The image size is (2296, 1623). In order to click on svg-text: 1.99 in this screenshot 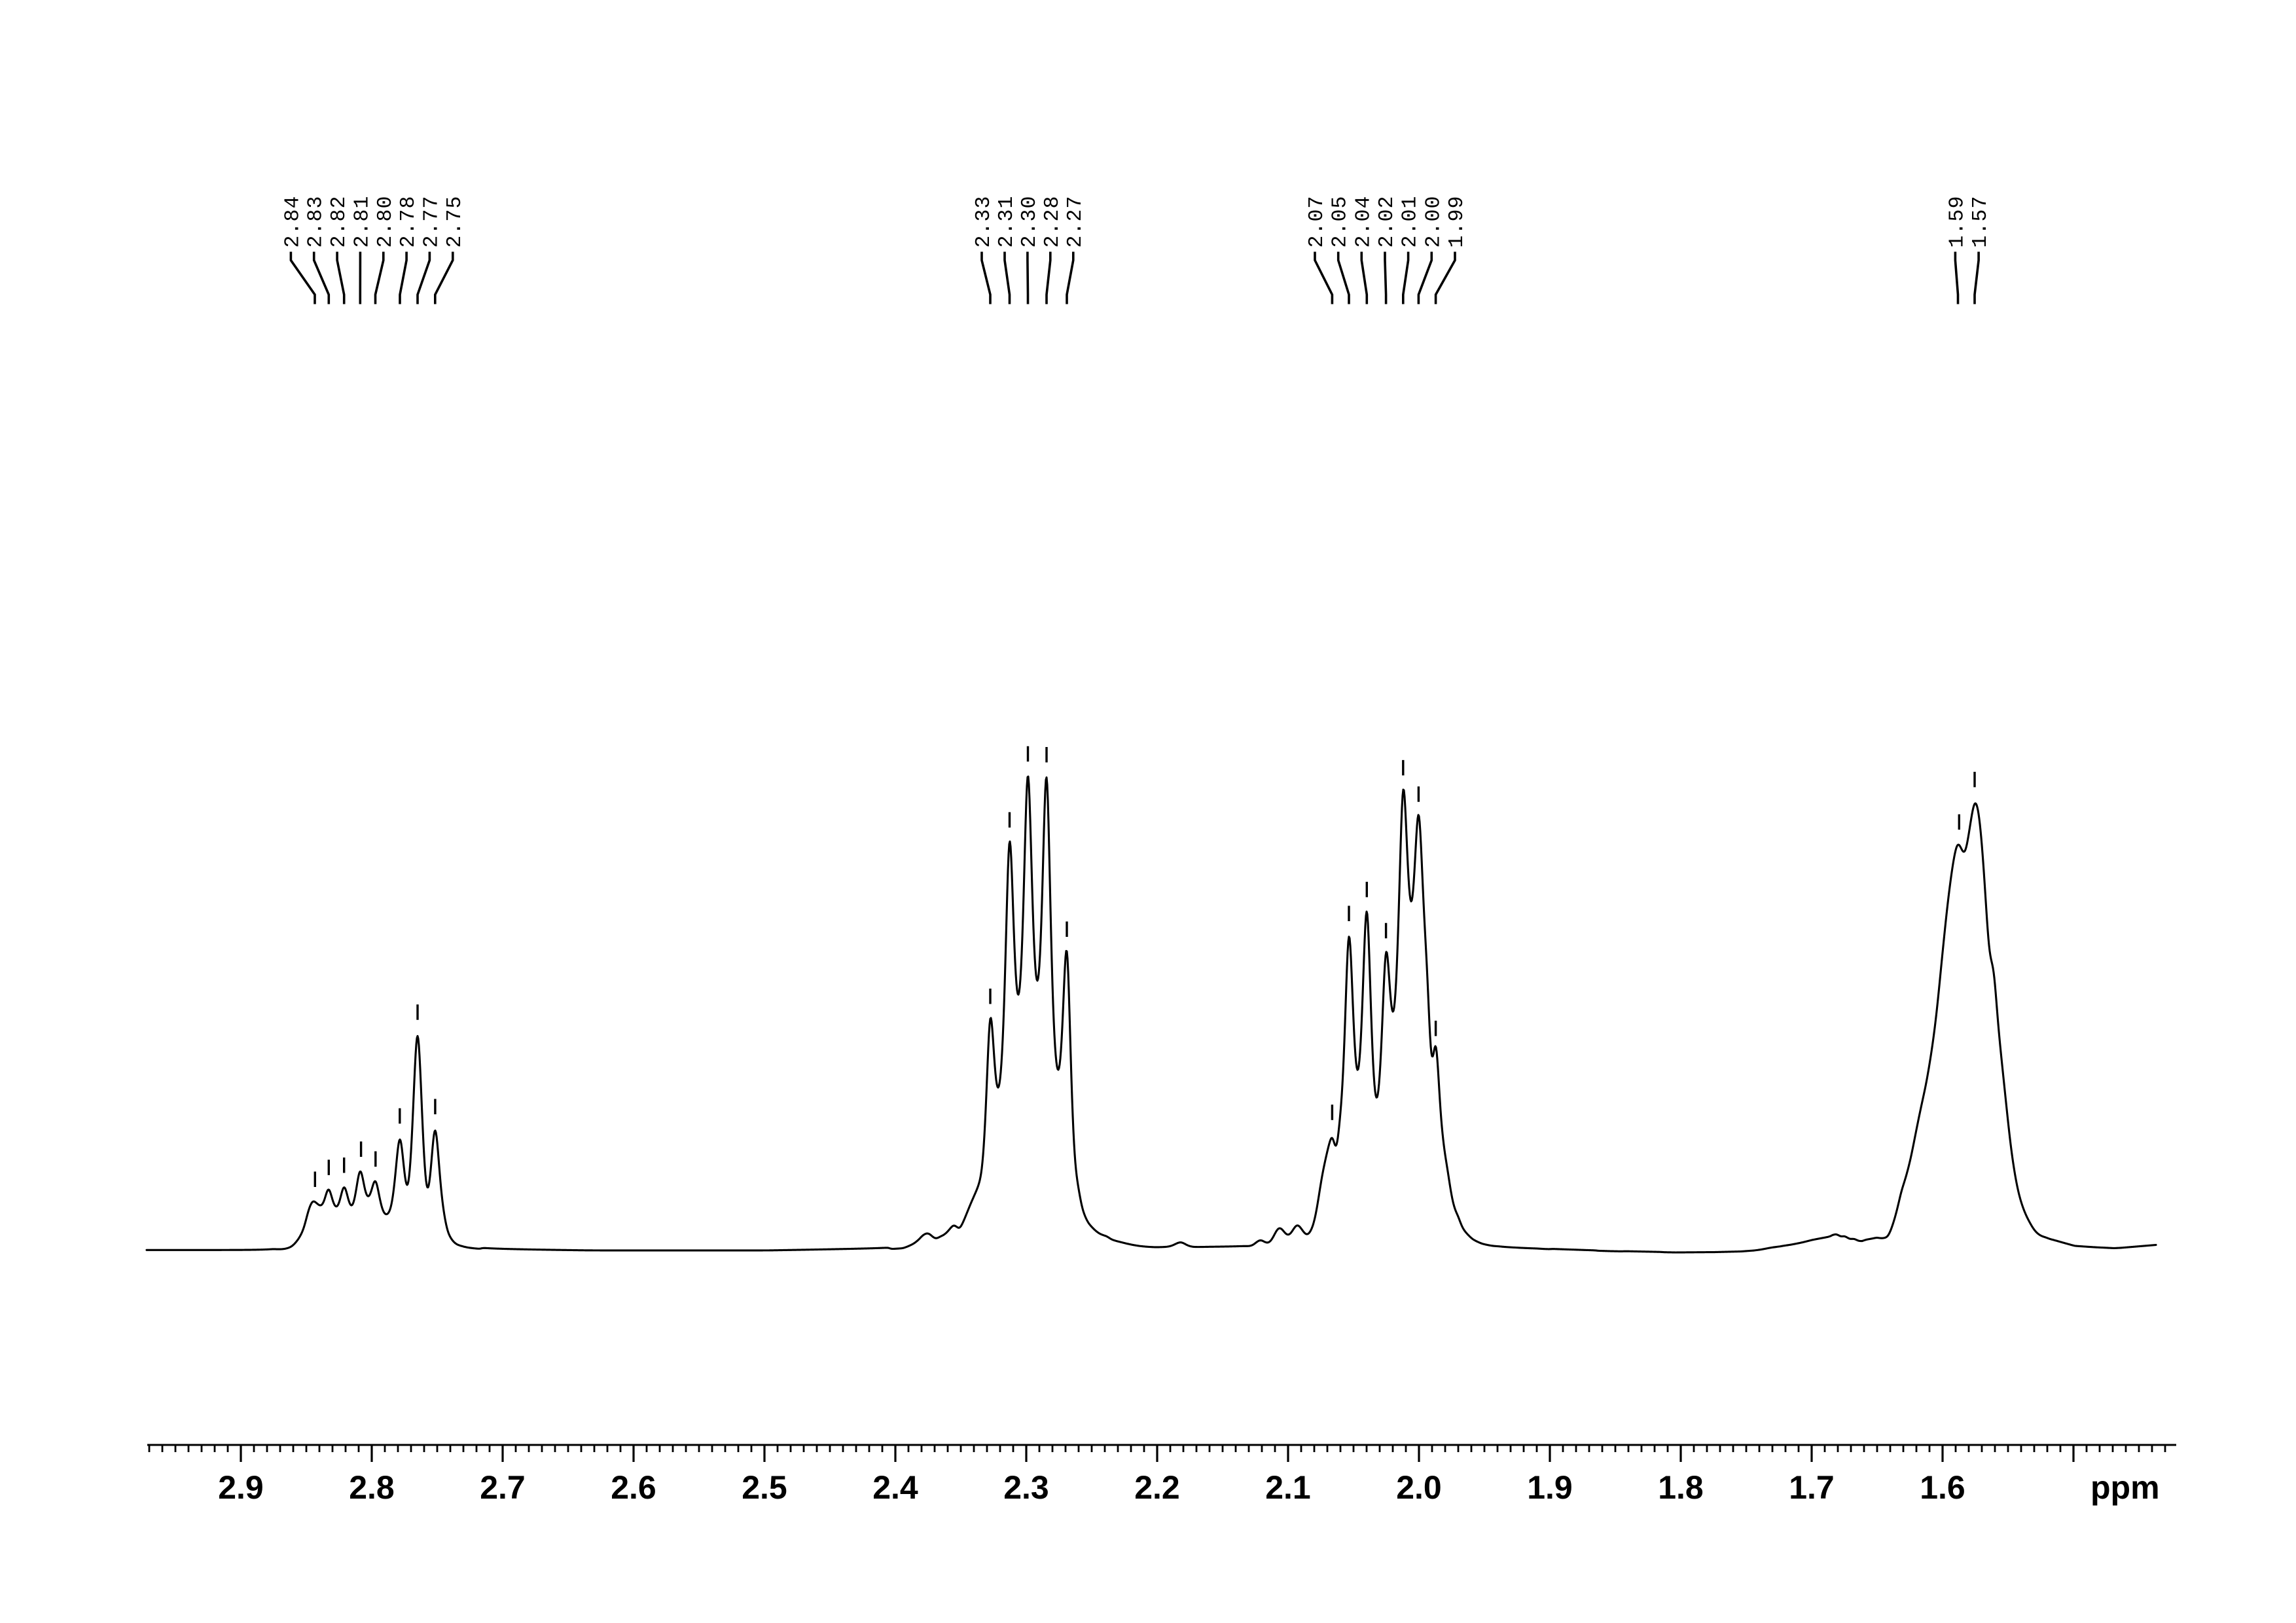, I will do `click(1457, 221)`.